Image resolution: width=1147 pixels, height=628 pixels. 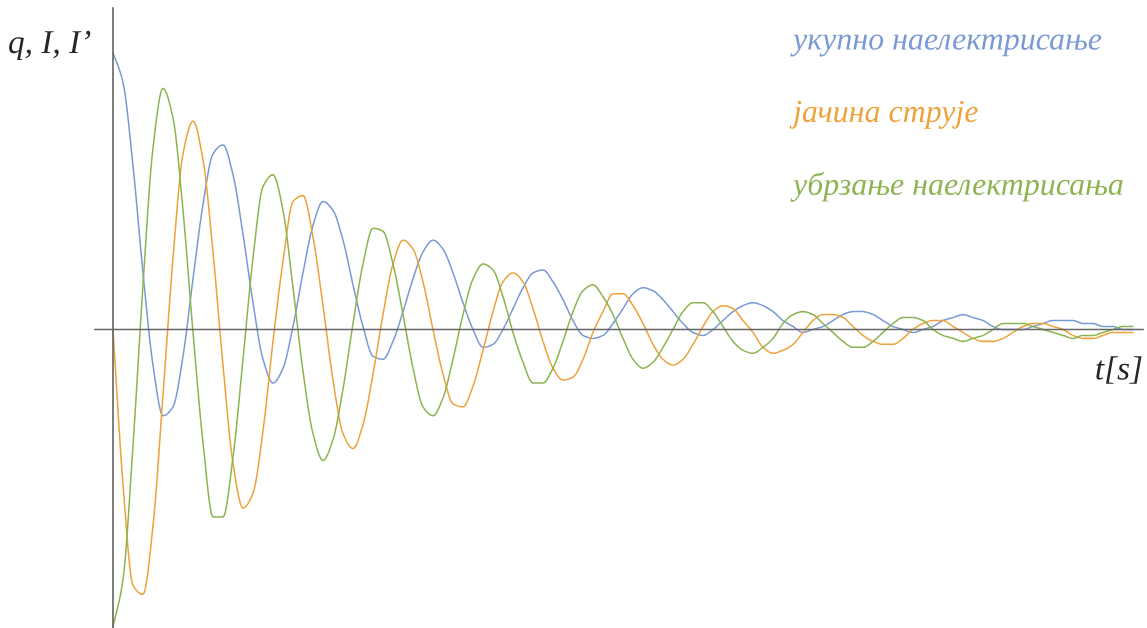 What do you see at coordinates (883, 114) in the screenshot?
I see `text: јачина струје` at bounding box center [883, 114].